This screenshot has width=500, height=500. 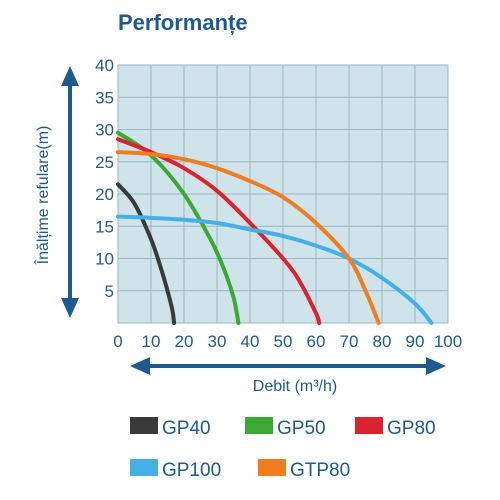 I want to click on x-tick-label: 0, so click(x=117, y=341).